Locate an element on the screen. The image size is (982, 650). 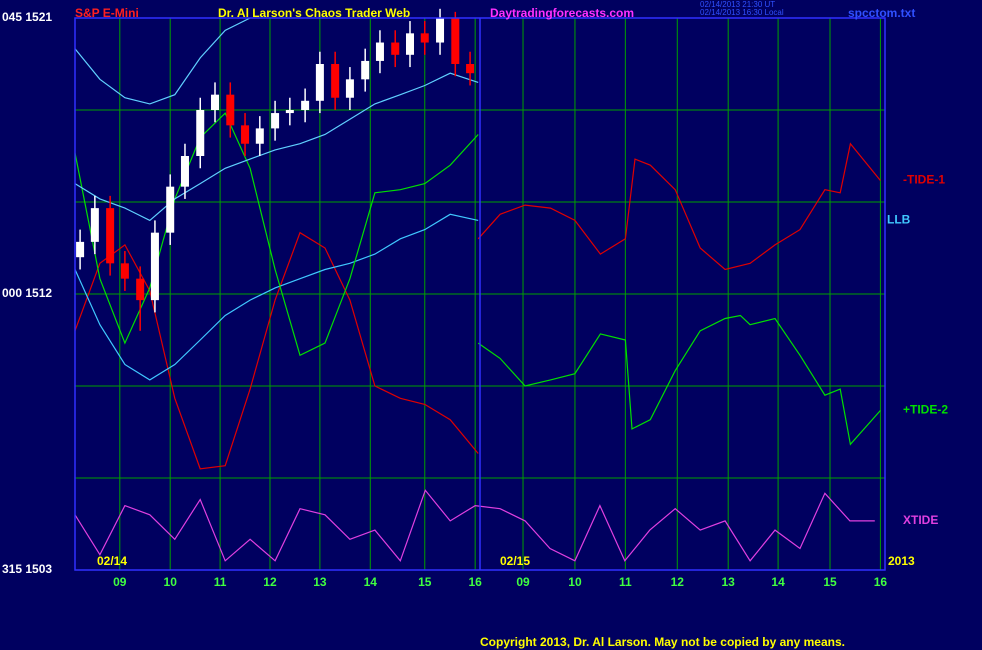
series-label: -TIDE-1 is located at coordinates (924, 180).